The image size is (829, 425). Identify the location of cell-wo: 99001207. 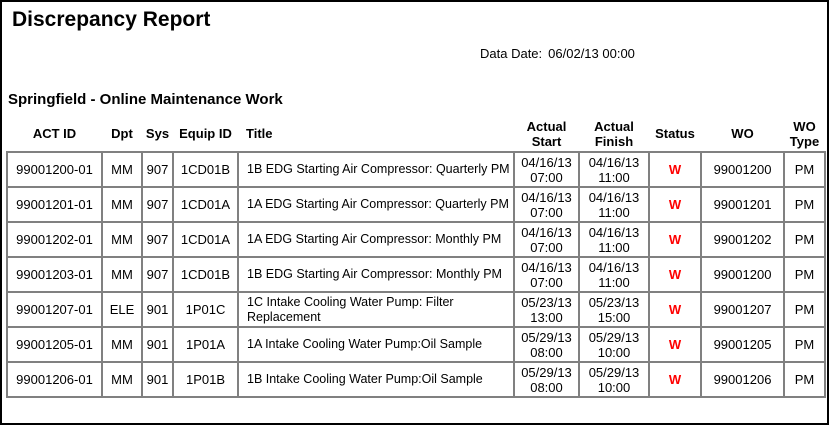
(742, 309).